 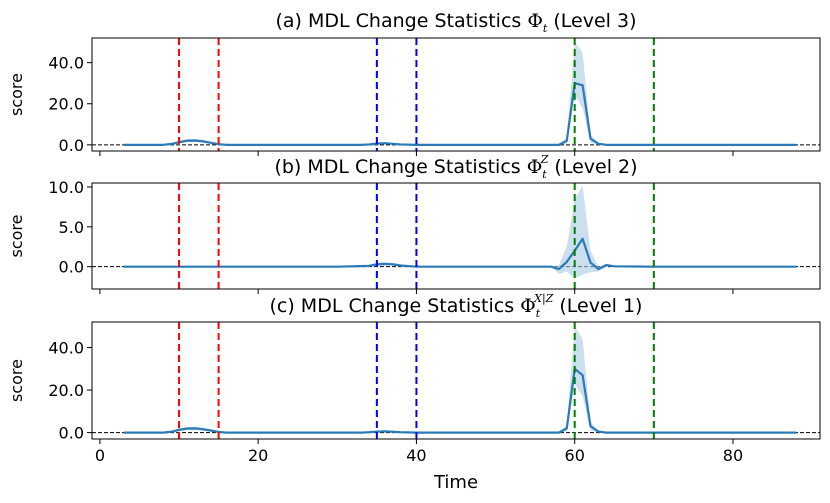 What do you see at coordinates (575, 455) in the screenshot?
I see `x-tick-label: 60` at bounding box center [575, 455].